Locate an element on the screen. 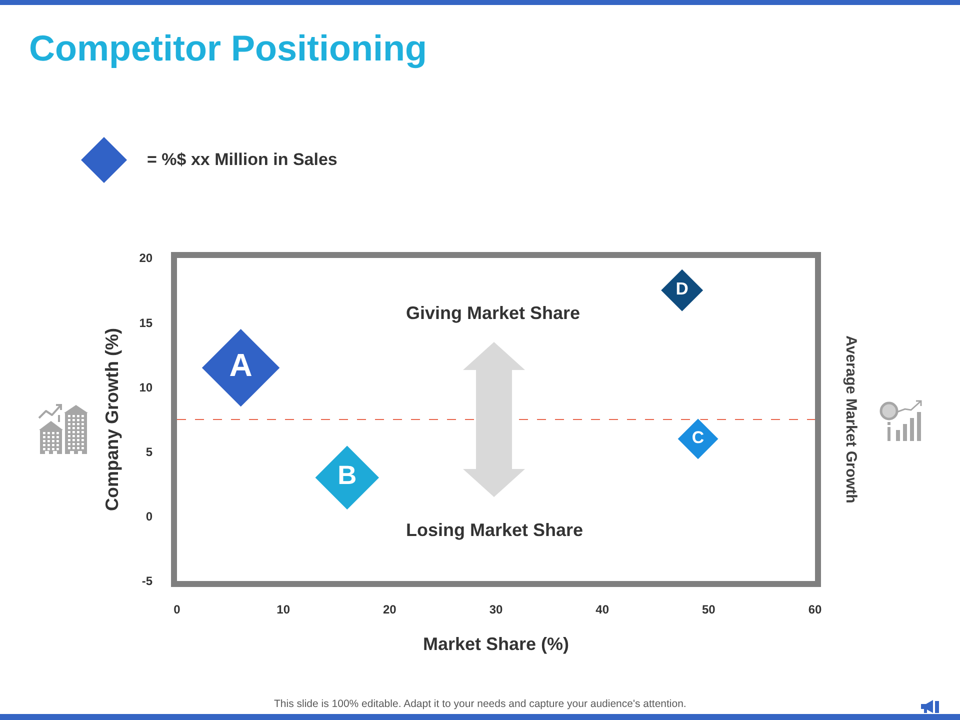  annotation: Losing Market Share is located at coordinates (495, 530).